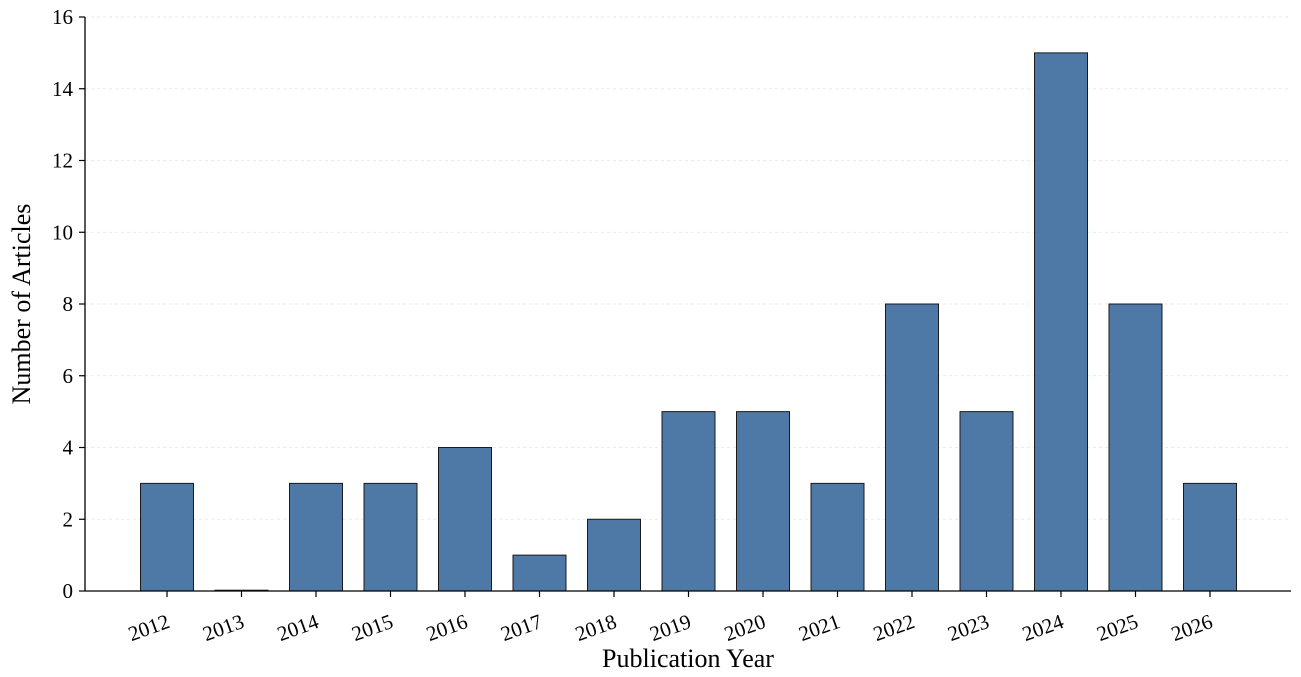 This screenshot has height=677, width=1301. I want to click on bar-2022, so click(912, 447).